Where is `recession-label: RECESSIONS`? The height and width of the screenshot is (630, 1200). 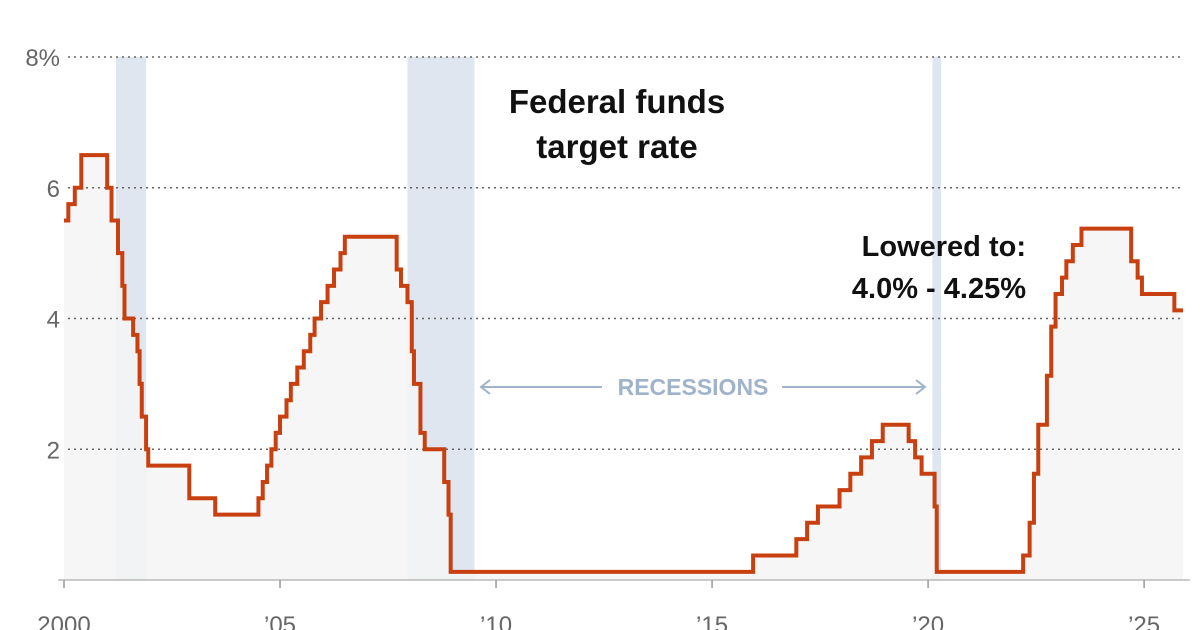
recession-label: RECESSIONS is located at coordinates (693, 387).